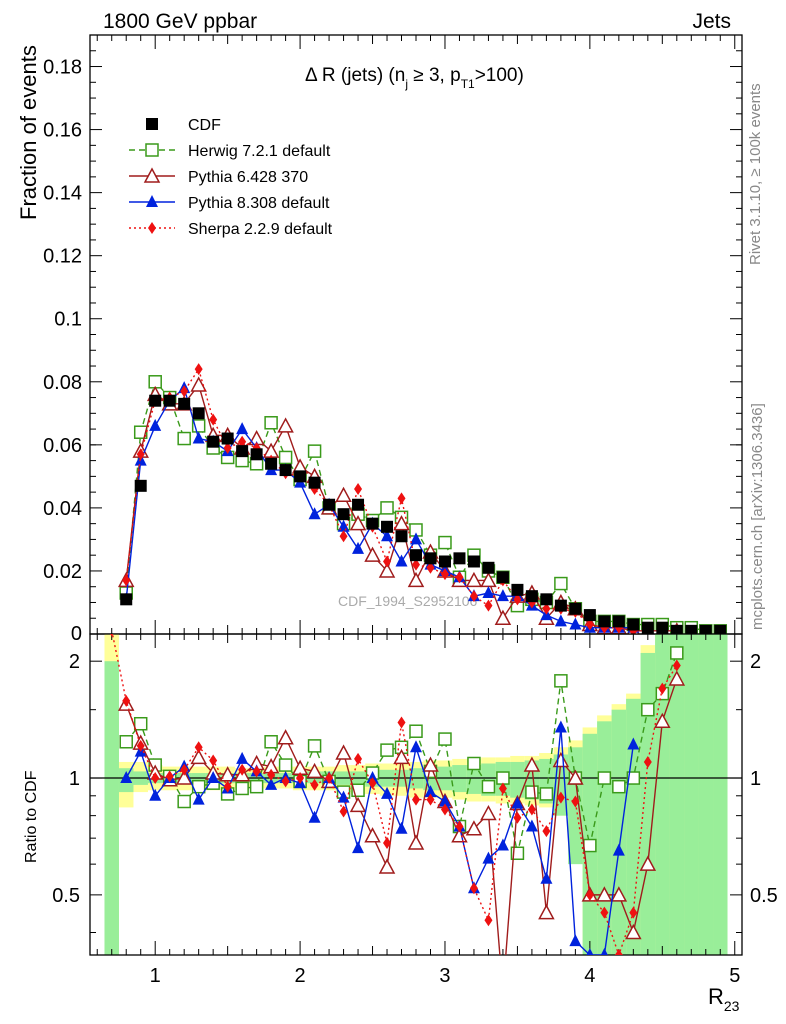 The height and width of the screenshot is (1024, 786). What do you see at coordinates (218, 176) in the screenshot?
I see `legend-item: Pythia 6.428 370` at bounding box center [218, 176].